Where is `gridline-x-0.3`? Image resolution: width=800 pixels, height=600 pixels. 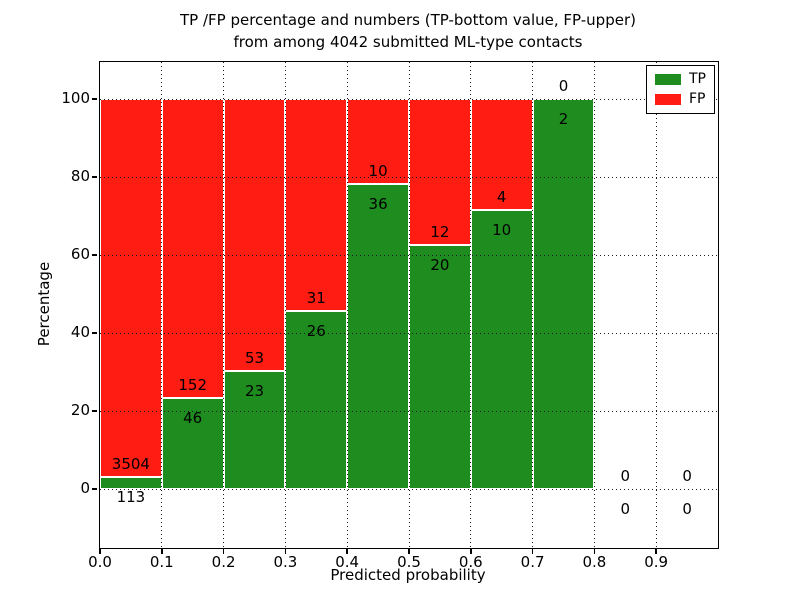 gridline-x-0.3 is located at coordinates (285, 305).